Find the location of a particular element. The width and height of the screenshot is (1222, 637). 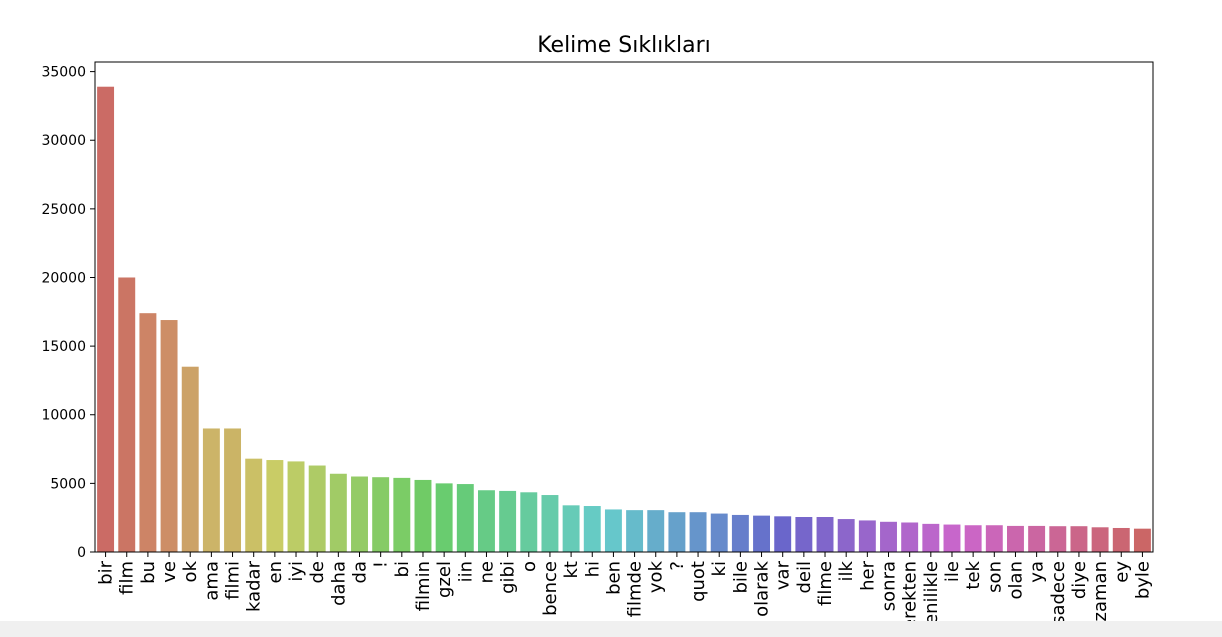

ytick-label-7: 35000 is located at coordinates (63, 73).